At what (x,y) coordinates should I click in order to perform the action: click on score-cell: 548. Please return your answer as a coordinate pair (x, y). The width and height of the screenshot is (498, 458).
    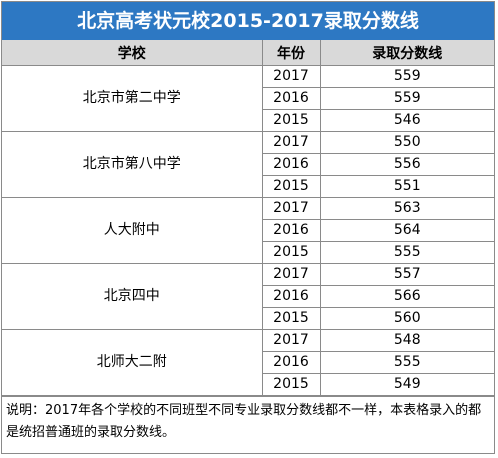
    Looking at the image, I should click on (406, 340).